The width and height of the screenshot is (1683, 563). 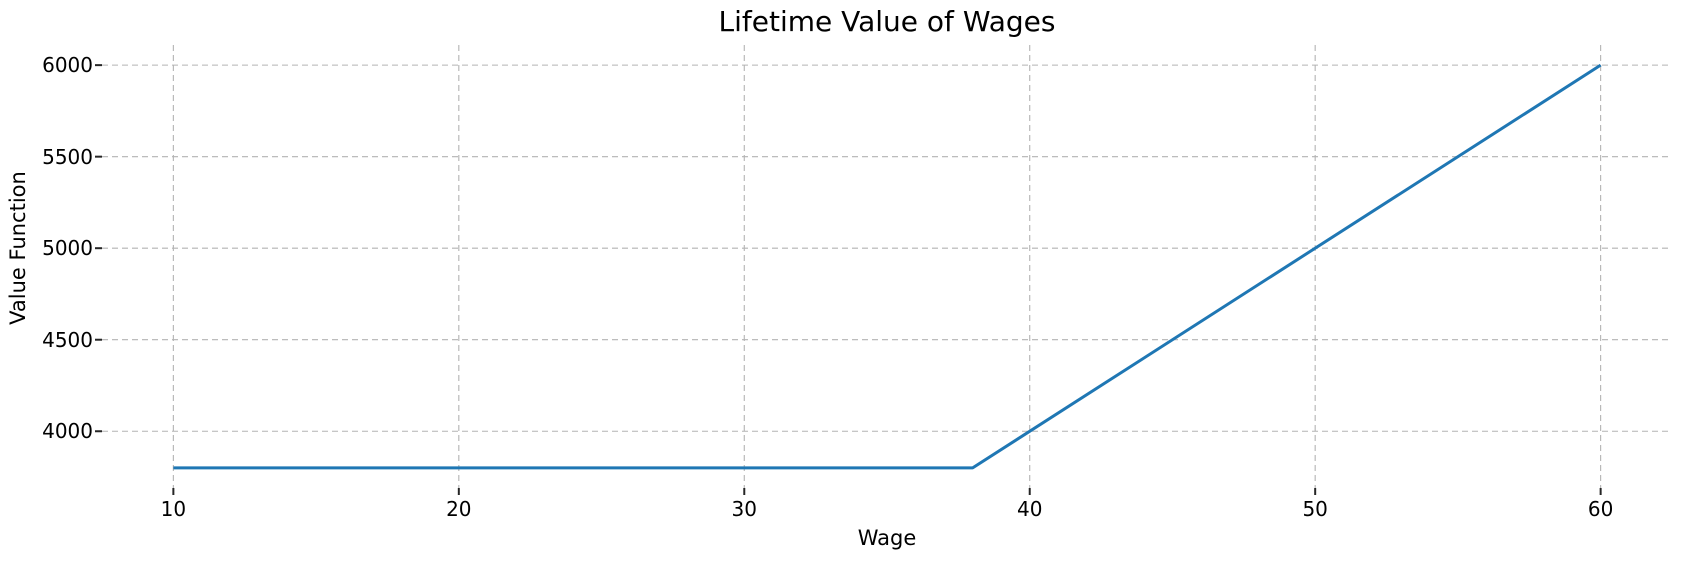 What do you see at coordinates (67, 248) in the screenshot?
I see `y-tick-label: 5000` at bounding box center [67, 248].